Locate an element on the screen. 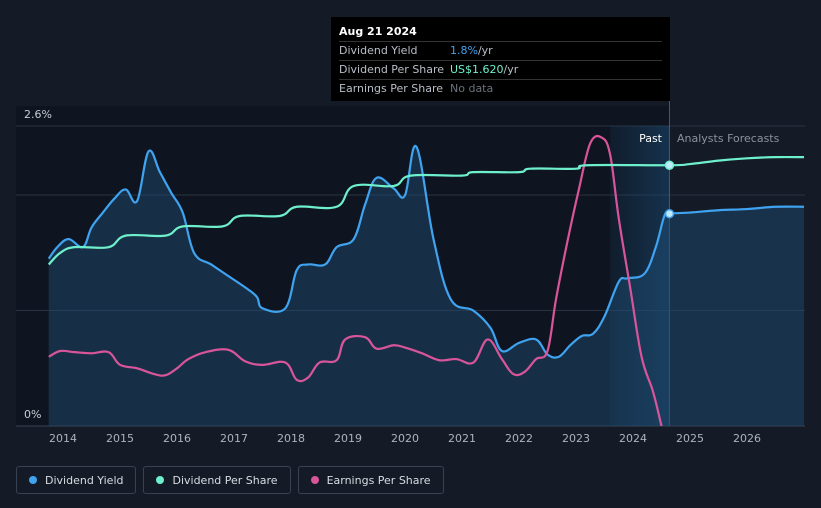 This screenshot has height=508, width=821. x-tick-label: 2015 is located at coordinates (120, 438).